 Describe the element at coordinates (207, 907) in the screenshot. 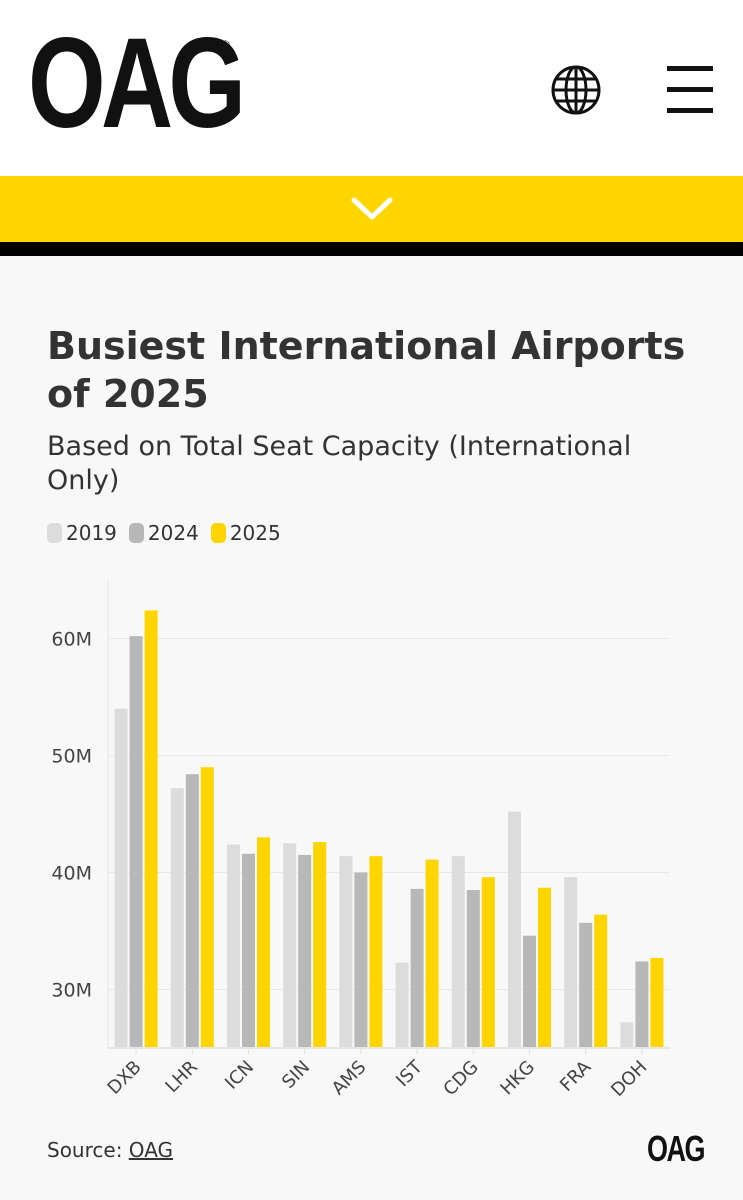

I see `bar-lhr-2025` at that location.